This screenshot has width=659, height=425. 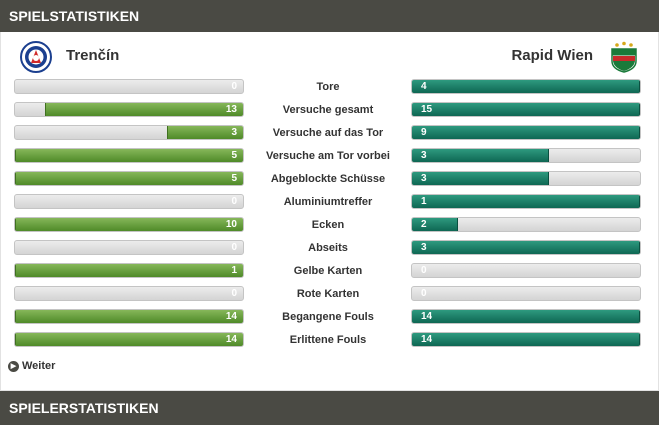 I want to click on home-stat-bar: 13, so click(x=129, y=109).